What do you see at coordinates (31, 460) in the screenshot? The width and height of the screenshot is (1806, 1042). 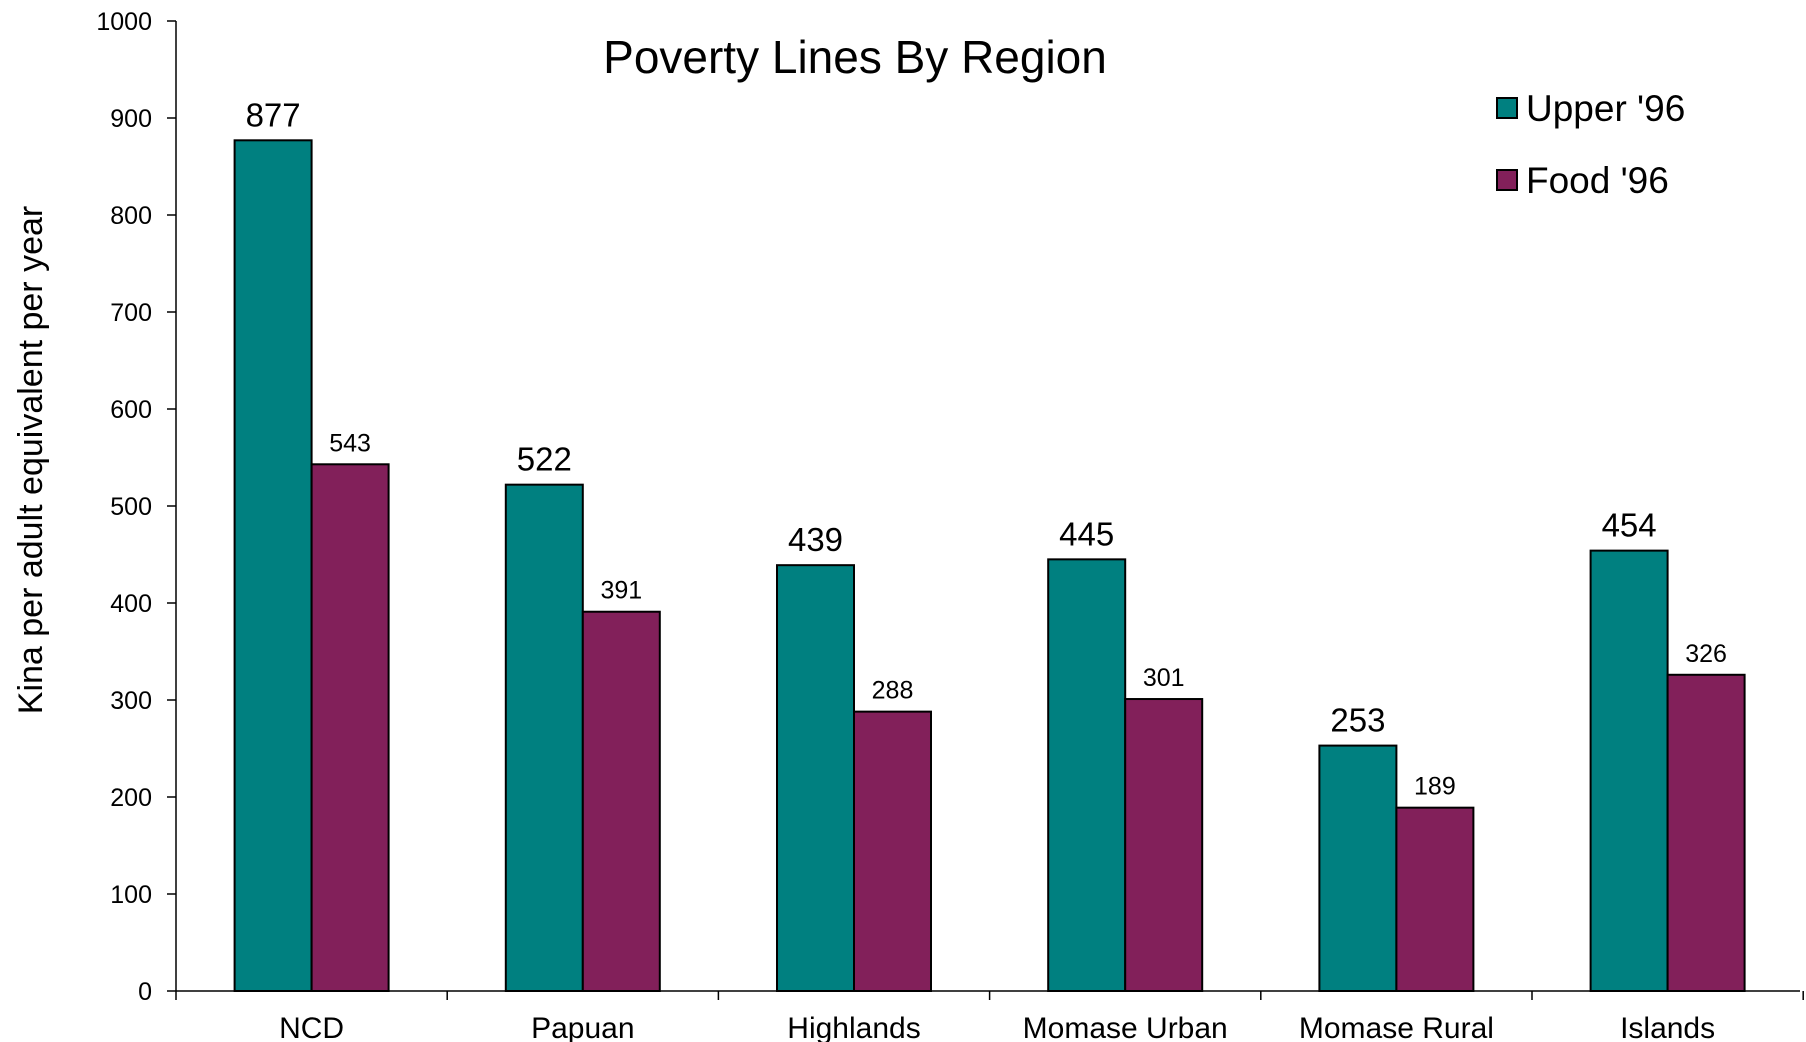 I see `y-axis-label: Kina per adult equivalent per year` at bounding box center [31, 460].